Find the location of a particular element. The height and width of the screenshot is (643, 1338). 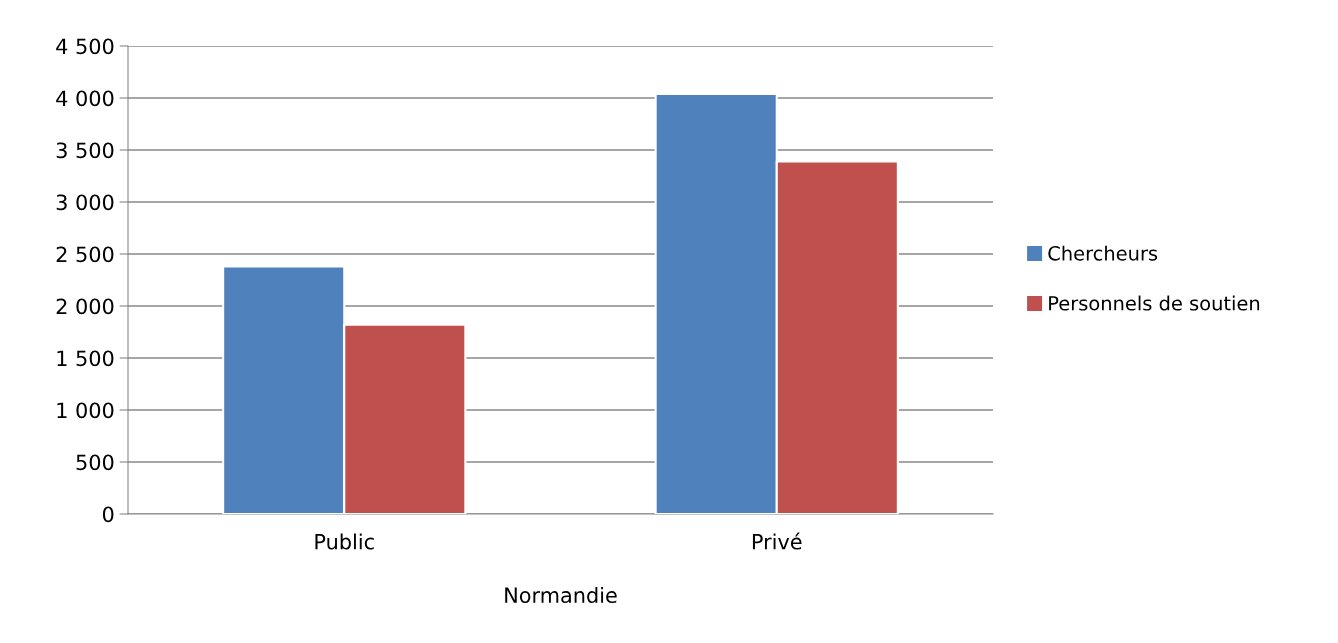

y-tick-label: 500 is located at coordinates (95, 462).